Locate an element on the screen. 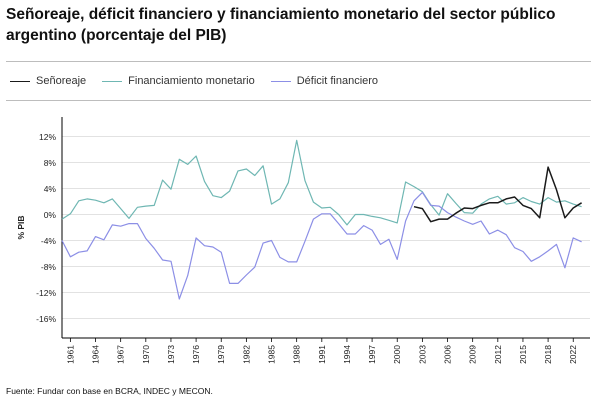 Image resolution: width=597 pixels, height=406 pixels. x-tick-label: 1961 is located at coordinates (70, 354).